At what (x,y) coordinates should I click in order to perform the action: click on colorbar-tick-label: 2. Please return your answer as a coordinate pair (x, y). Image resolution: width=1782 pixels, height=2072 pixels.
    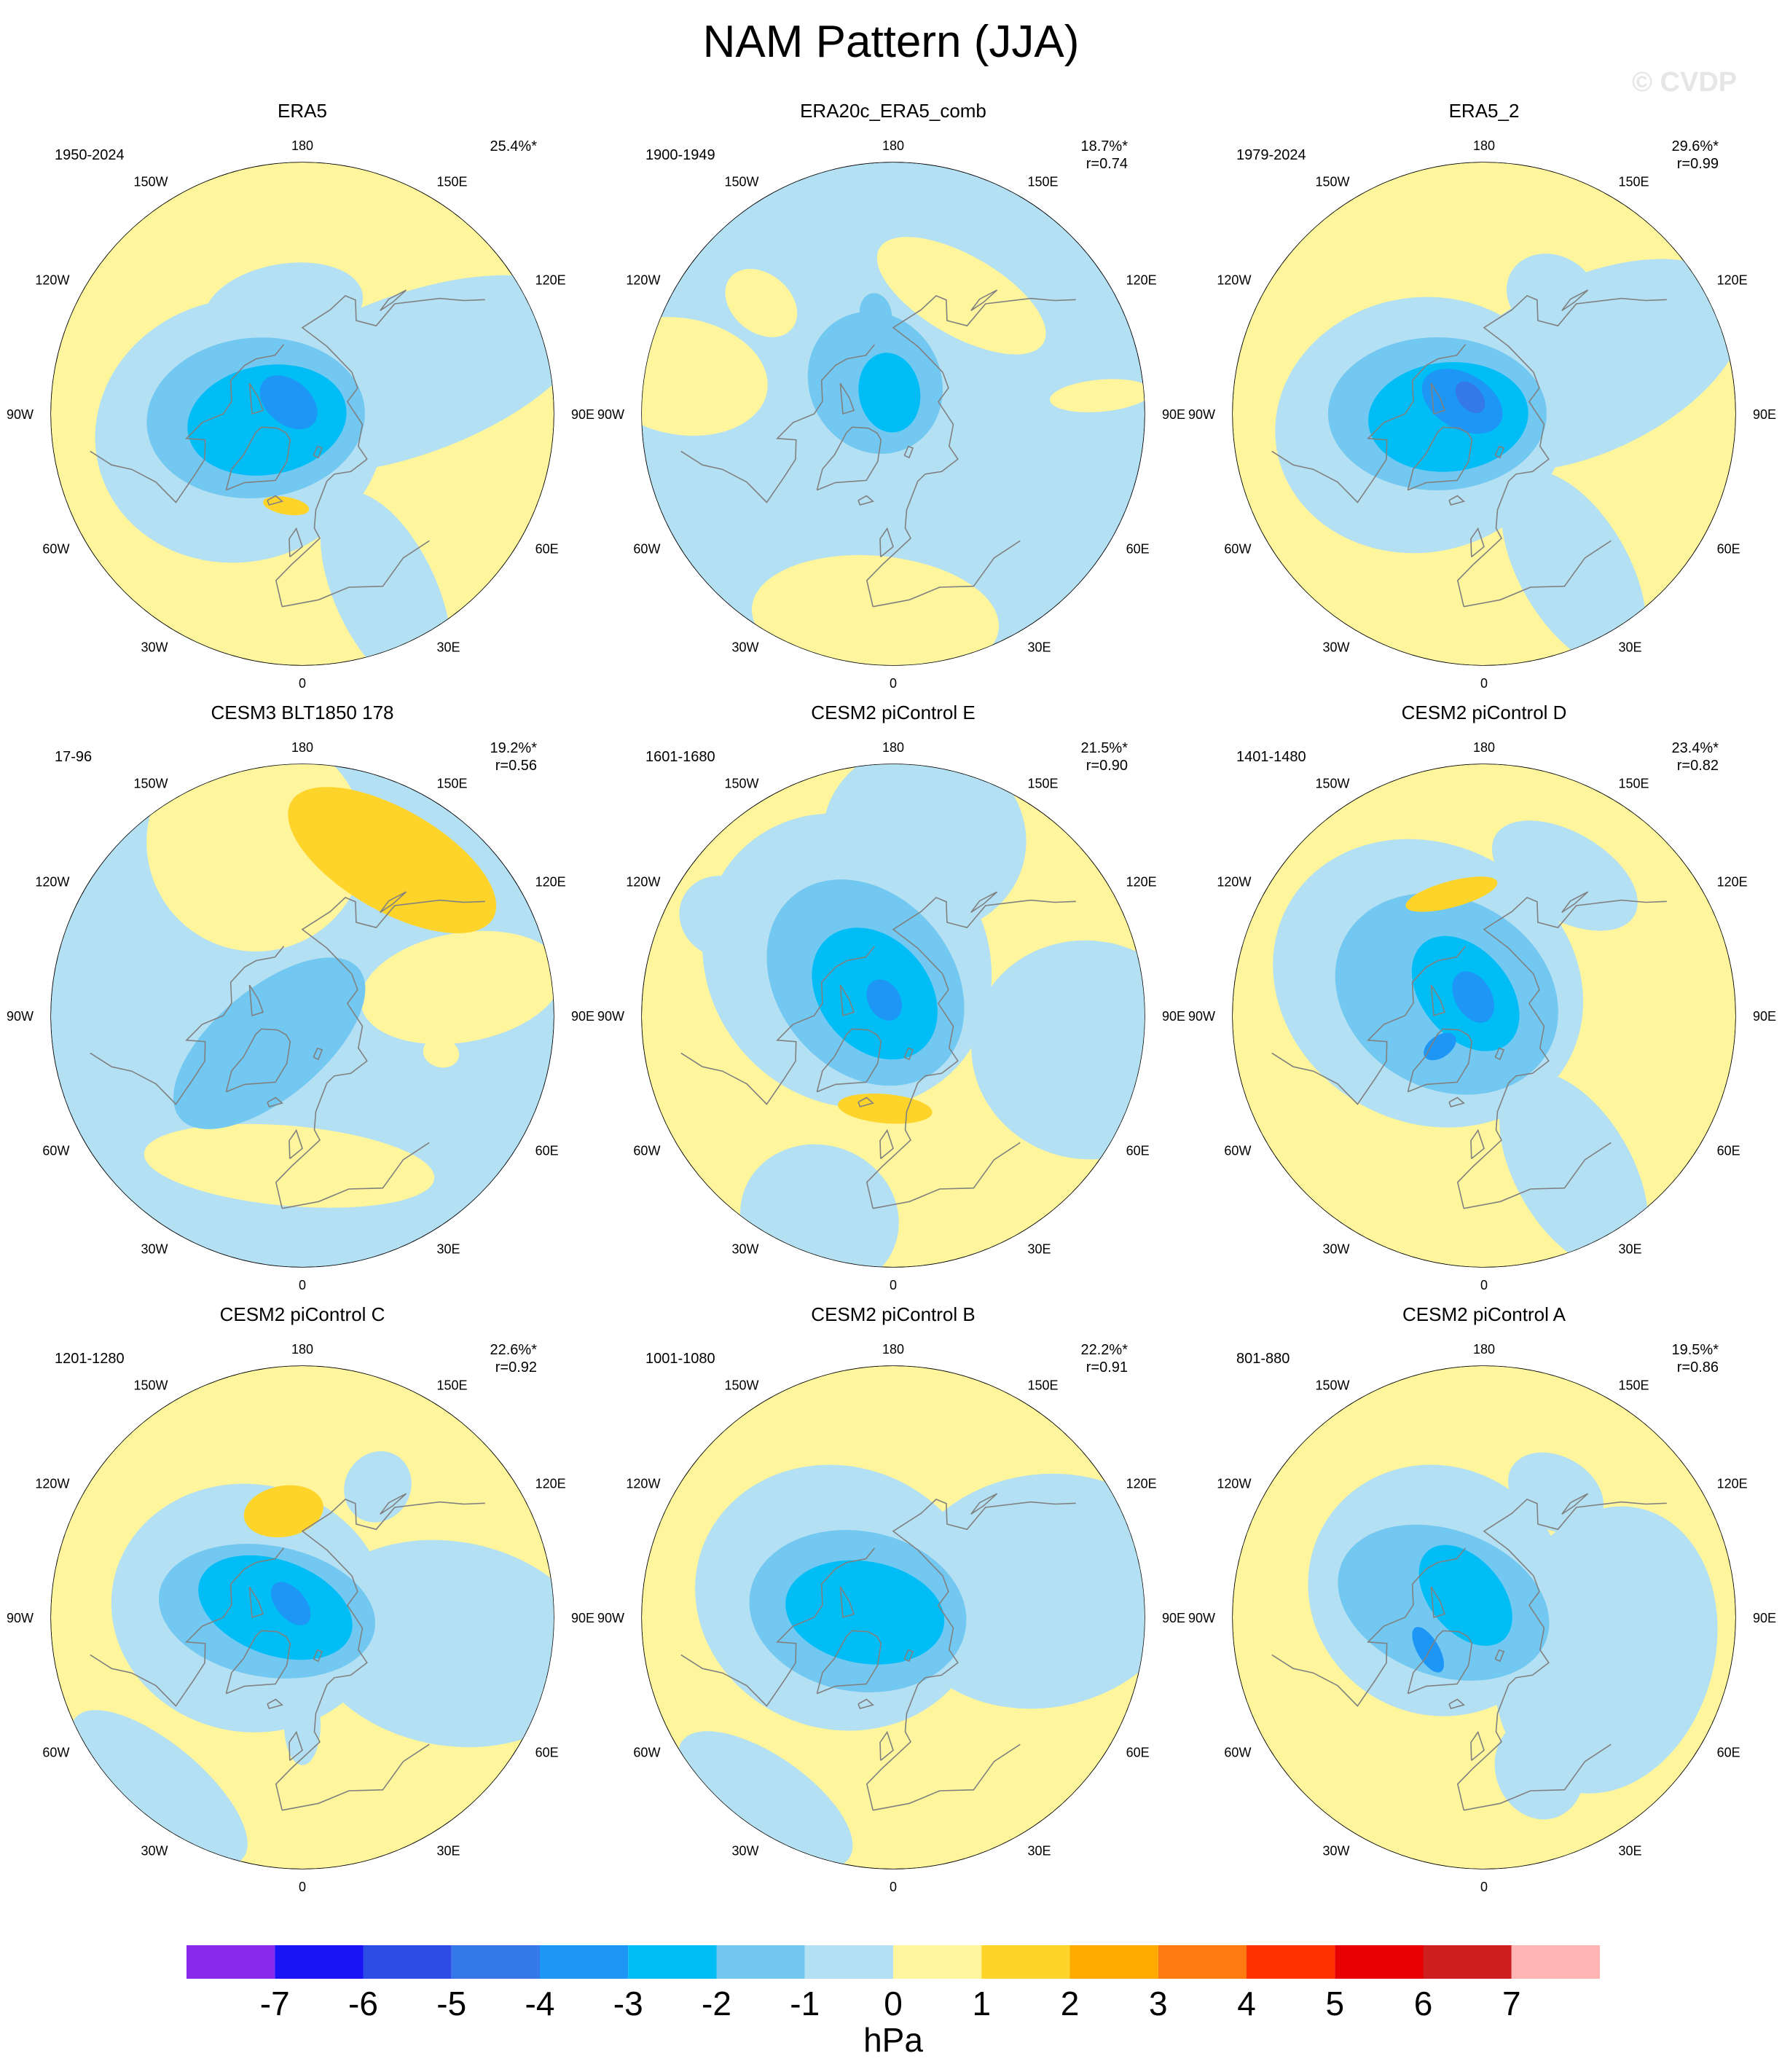
    Looking at the image, I should click on (1070, 2003).